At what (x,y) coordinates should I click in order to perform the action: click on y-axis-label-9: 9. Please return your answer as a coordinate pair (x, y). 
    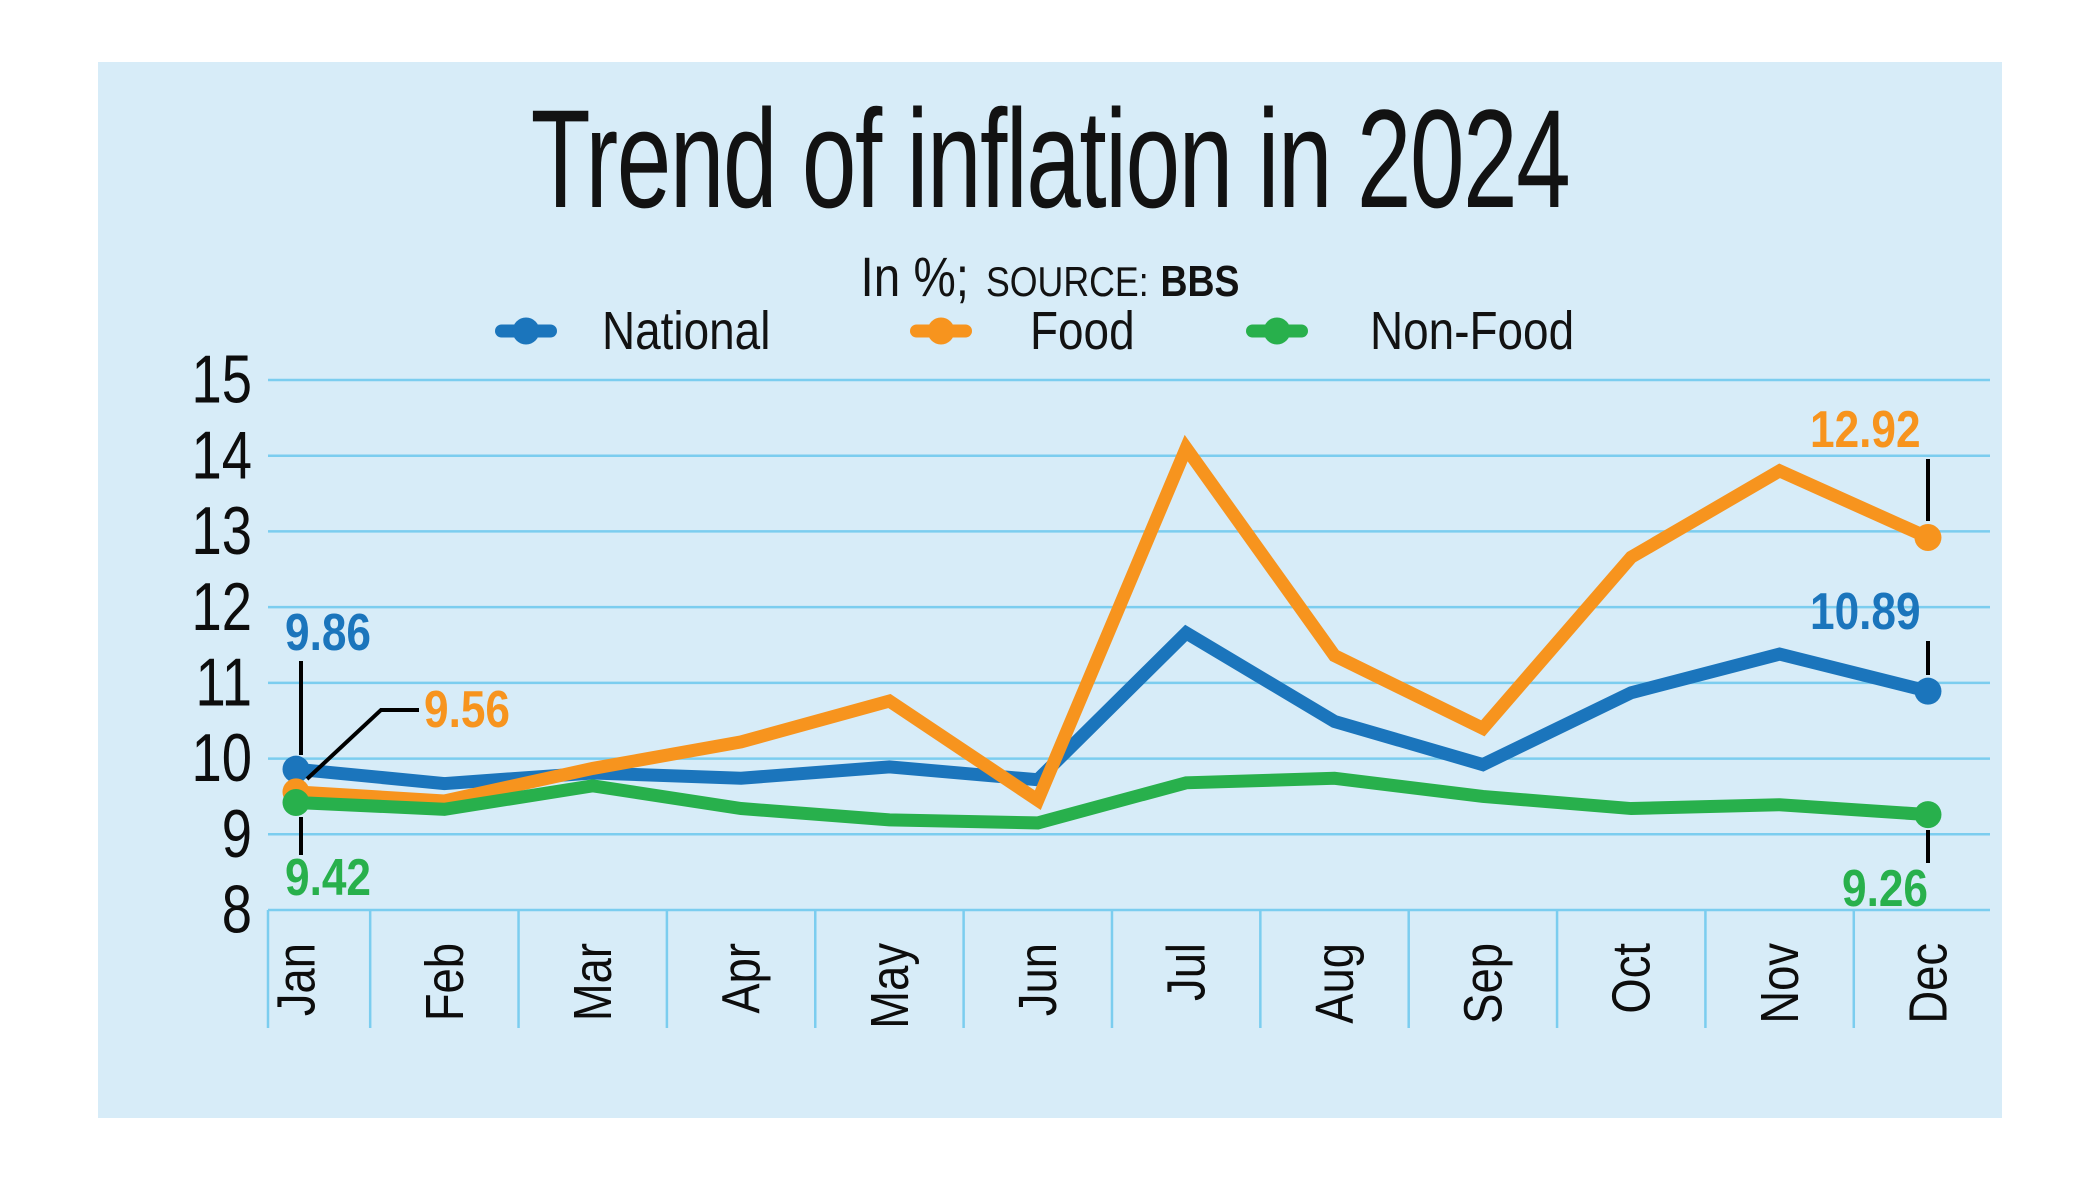
    Looking at the image, I should click on (237, 834).